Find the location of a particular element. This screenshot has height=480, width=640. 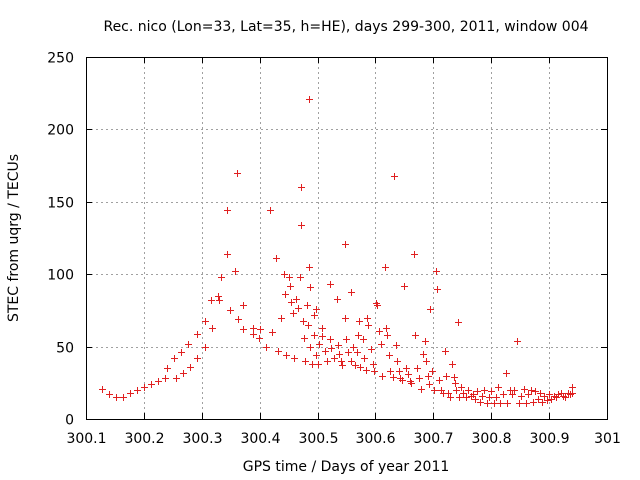

y-tick-label: 150 is located at coordinates (60, 204).